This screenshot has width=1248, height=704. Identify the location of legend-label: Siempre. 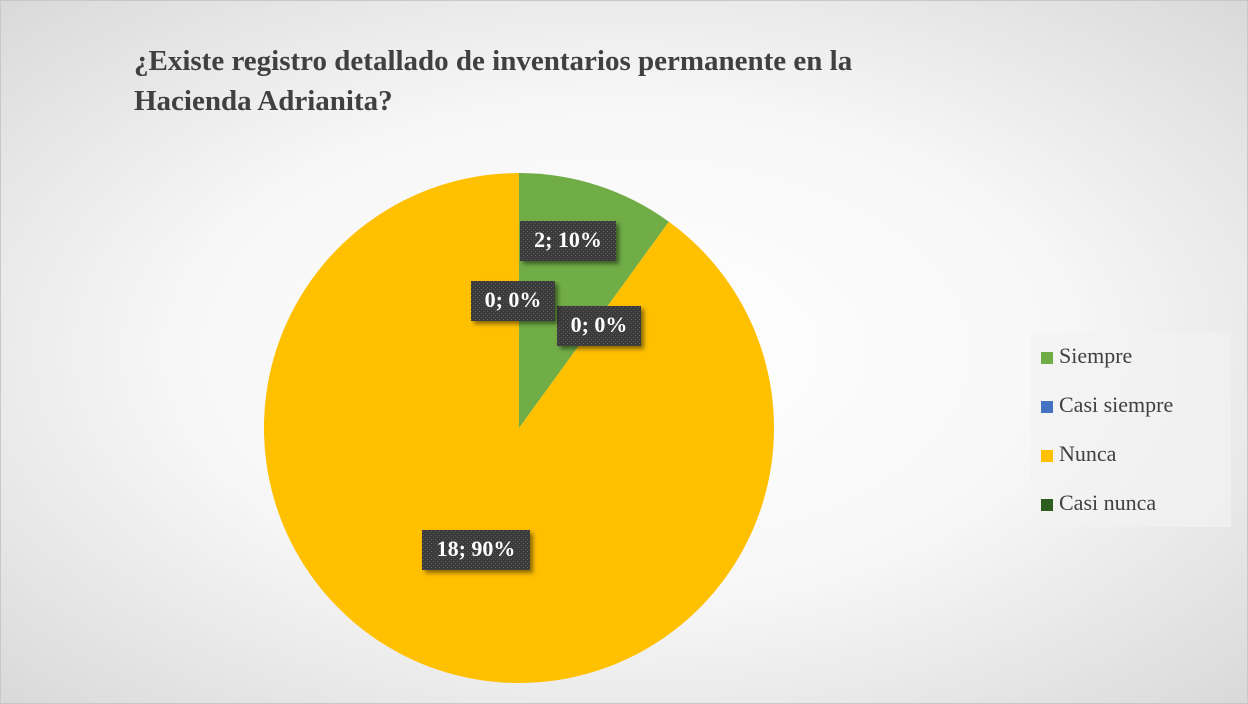
(1095, 355).